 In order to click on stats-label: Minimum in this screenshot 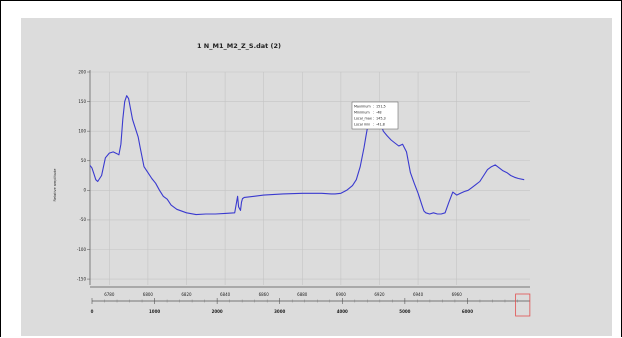, I will do `click(362, 113)`.